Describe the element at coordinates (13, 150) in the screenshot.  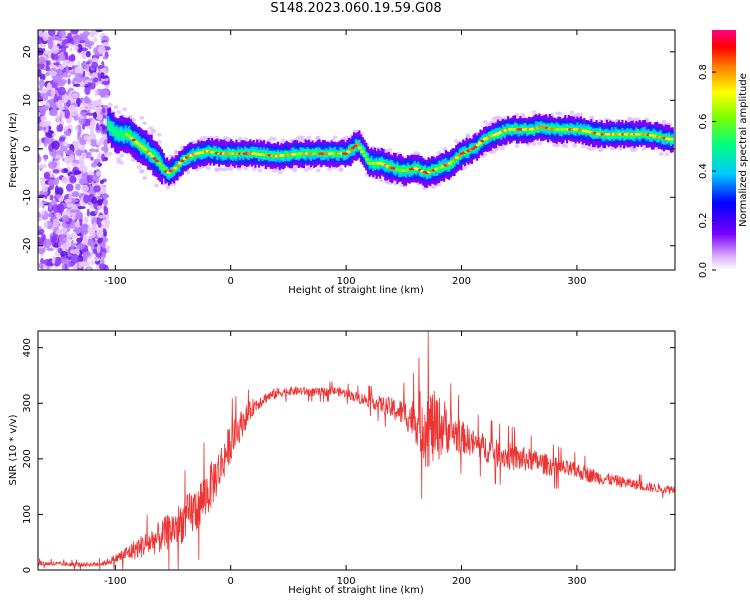
I see `spectrogram-y-axis-label: Frequency (Hz)` at that location.